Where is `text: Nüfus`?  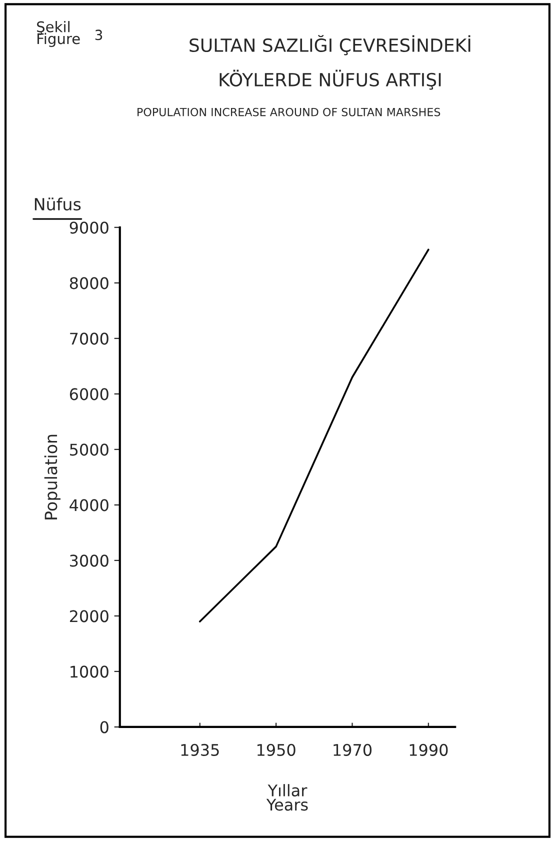
text: Nüfus is located at coordinates (57, 204).